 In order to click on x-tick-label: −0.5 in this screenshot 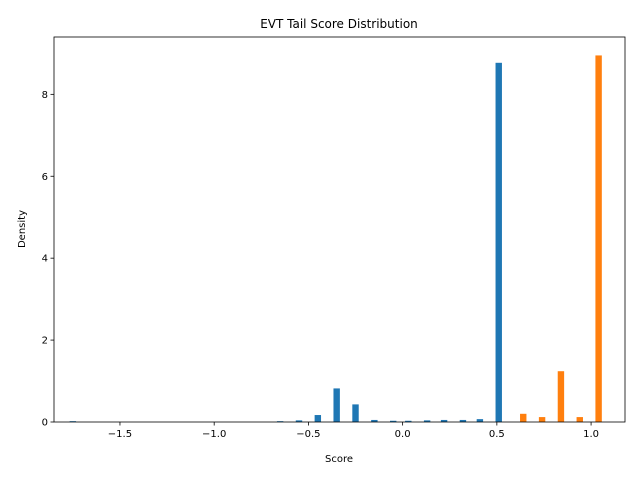, I will do `click(308, 434)`.